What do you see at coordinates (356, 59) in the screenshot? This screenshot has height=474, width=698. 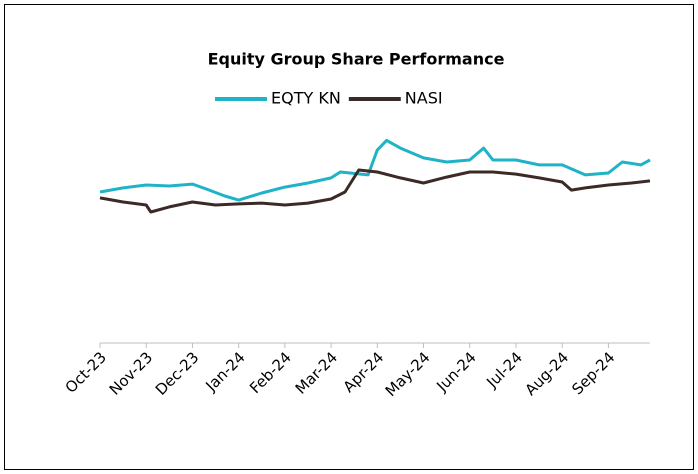 I see `chart-title: Equity Group Share Performance` at bounding box center [356, 59].